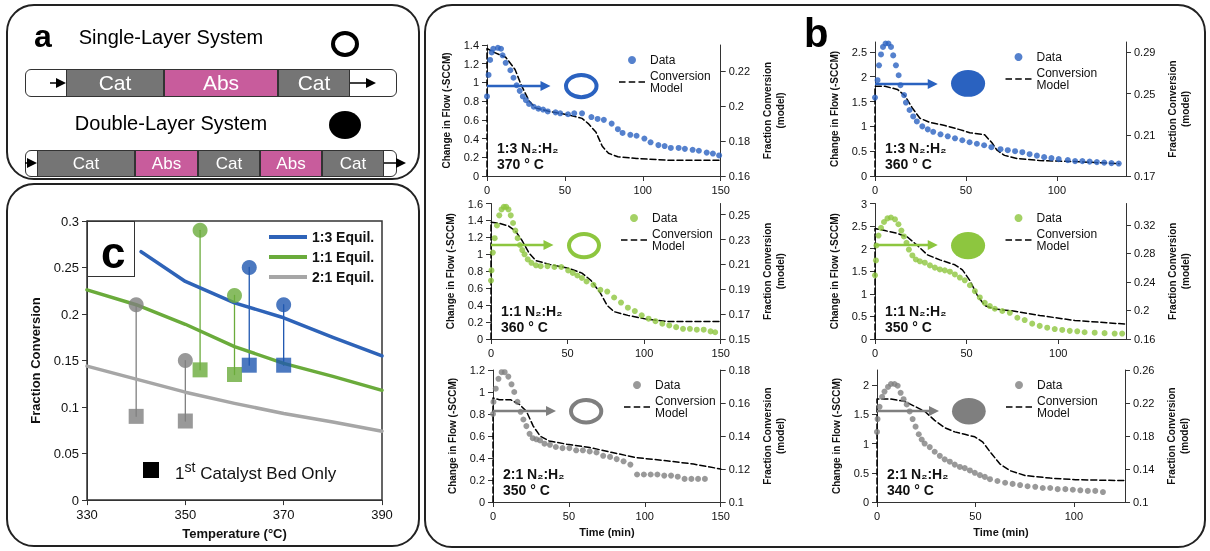 This screenshot has height=551, width=1210. I want to click on text: Double-Layer System, so click(171, 123).